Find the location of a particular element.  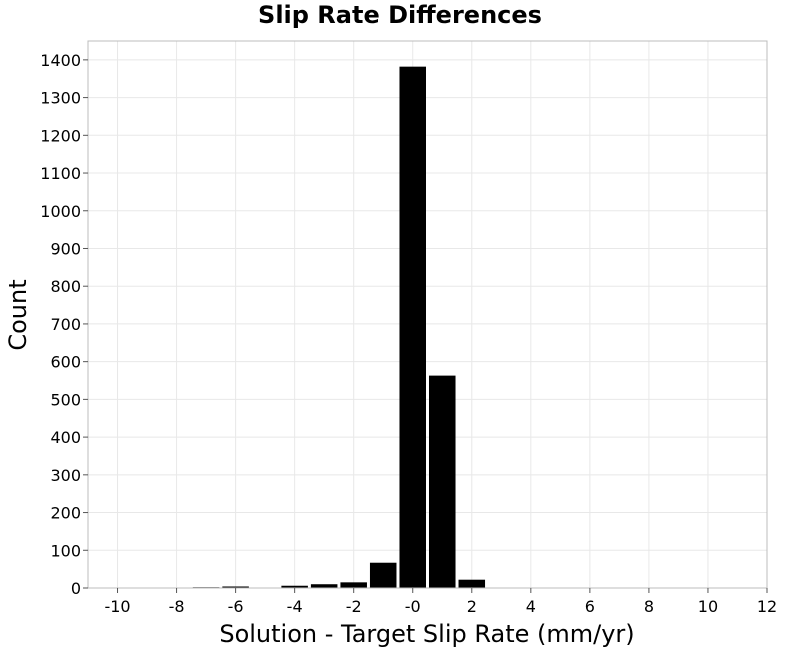

x-tick-label: 6 is located at coordinates (590, 606).